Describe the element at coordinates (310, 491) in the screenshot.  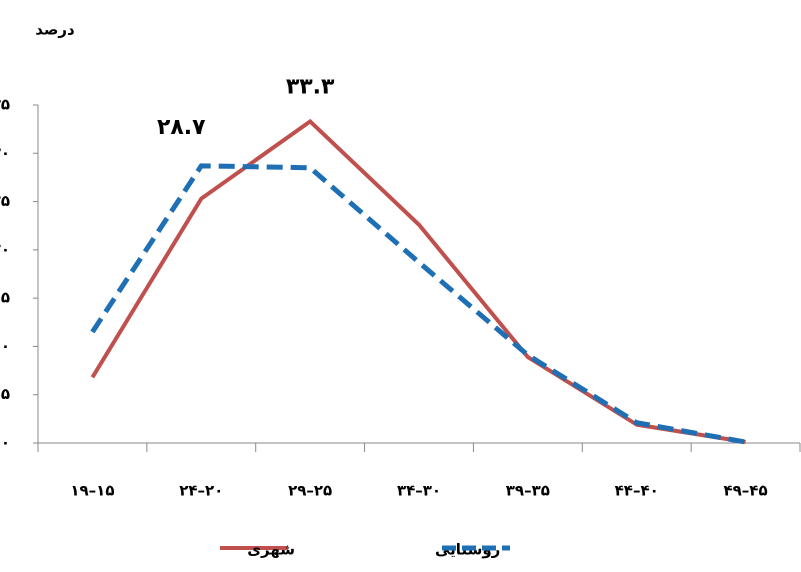
I see `x-tick-label: ۲۹–۲۵` at that location.